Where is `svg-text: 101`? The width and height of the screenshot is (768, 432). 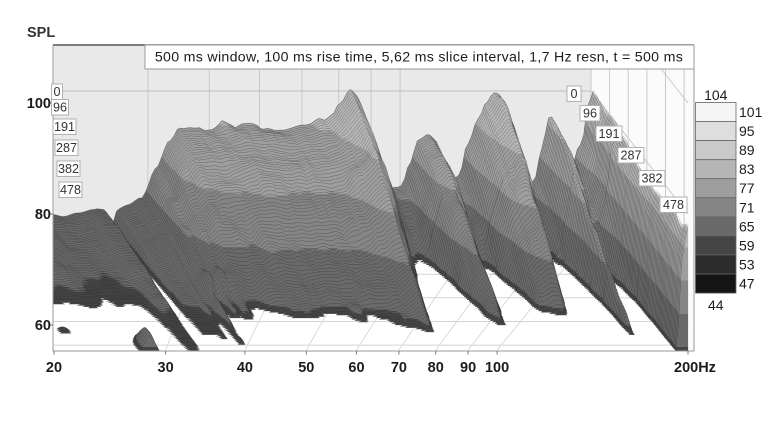
svg-text: 101 is located at coordinates (751, 112).